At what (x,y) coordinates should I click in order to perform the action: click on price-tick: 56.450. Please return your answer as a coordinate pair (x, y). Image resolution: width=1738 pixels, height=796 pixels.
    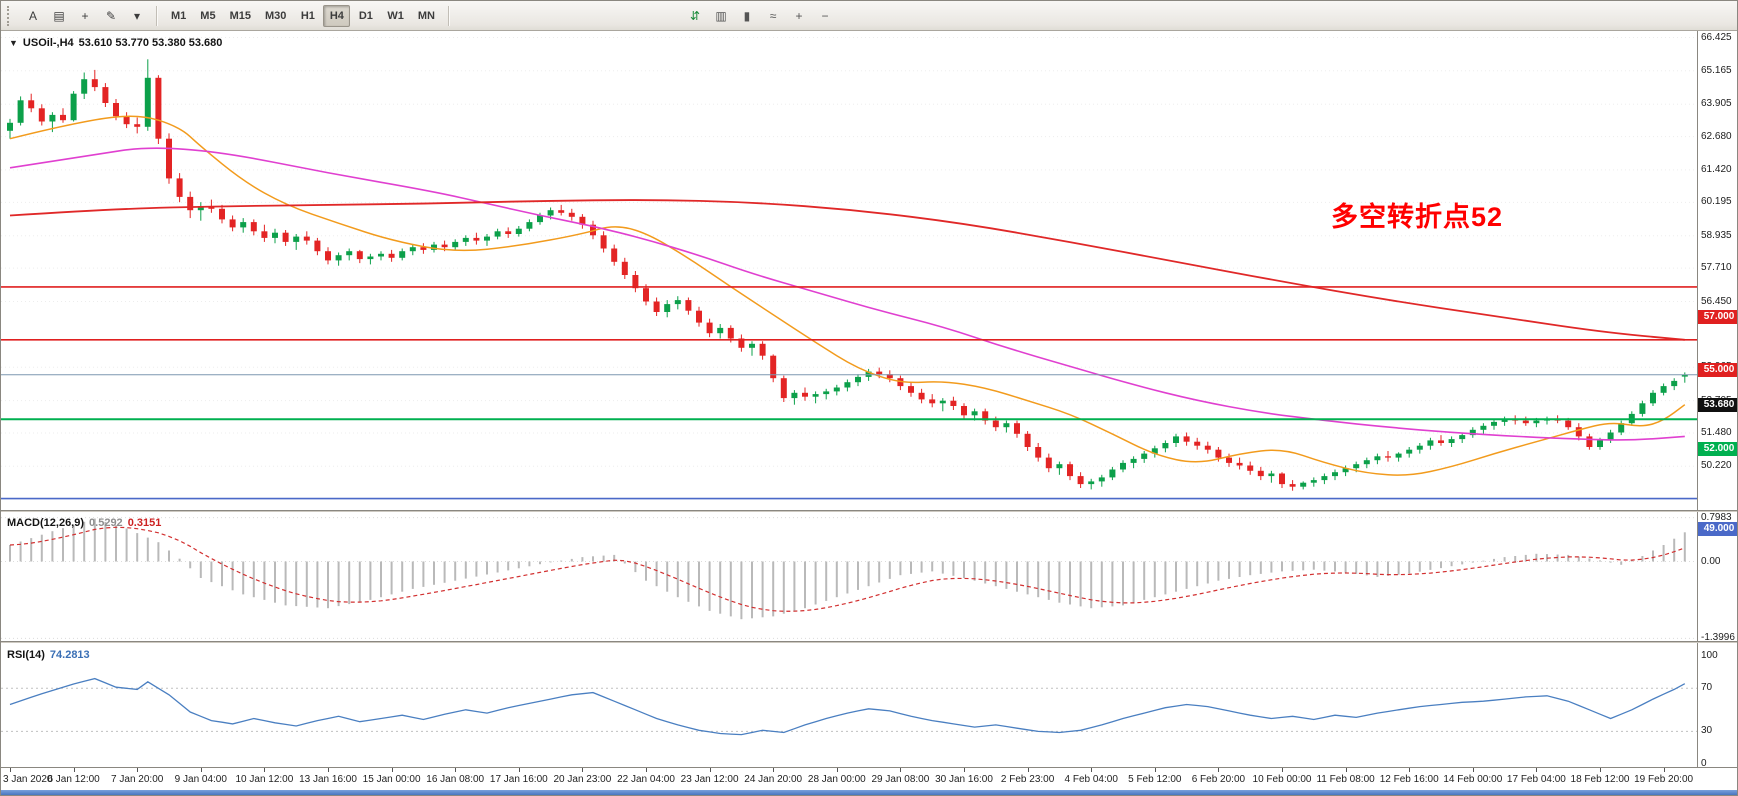
    Looking at the image, I should click on (1716, 301).